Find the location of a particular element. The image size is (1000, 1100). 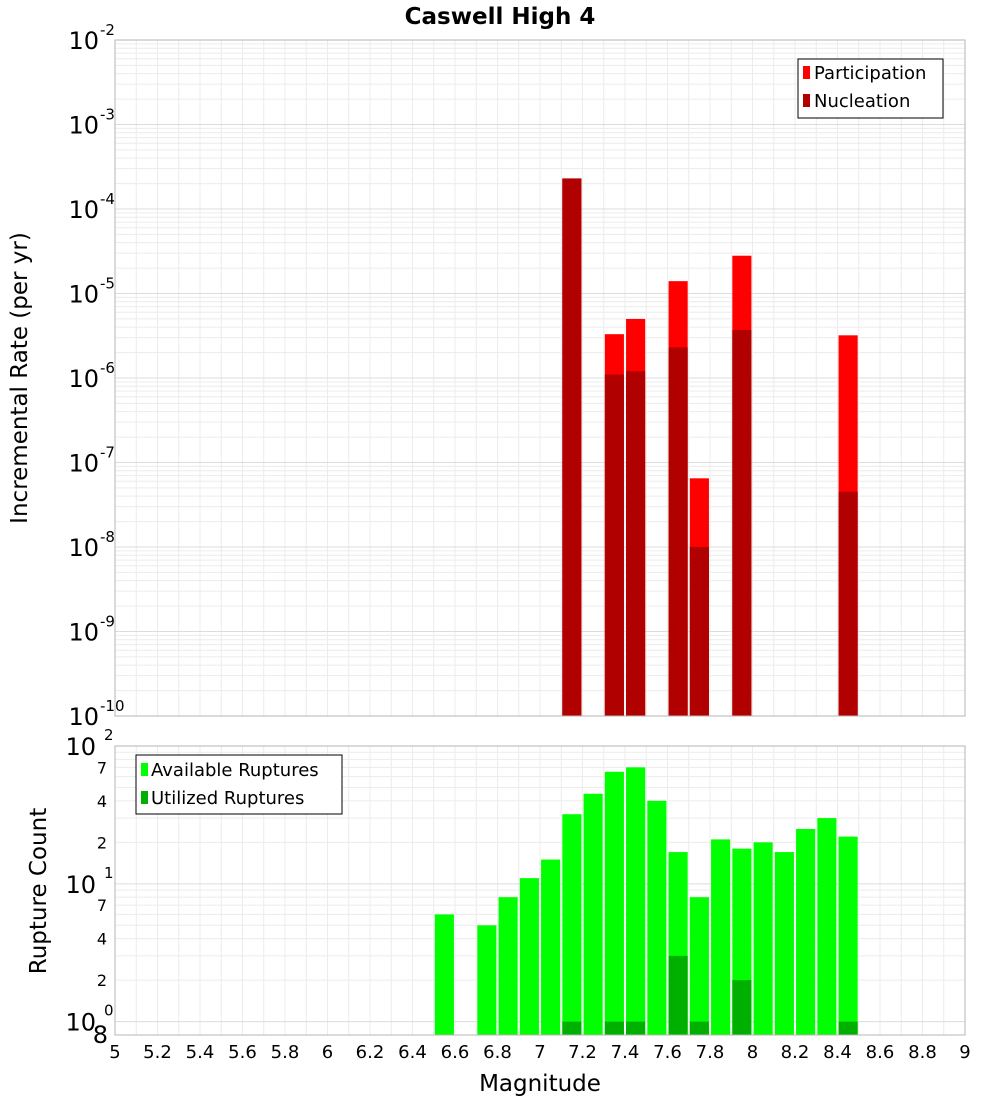

x-tick-label: 5 is located at coordinates (114, 1052).